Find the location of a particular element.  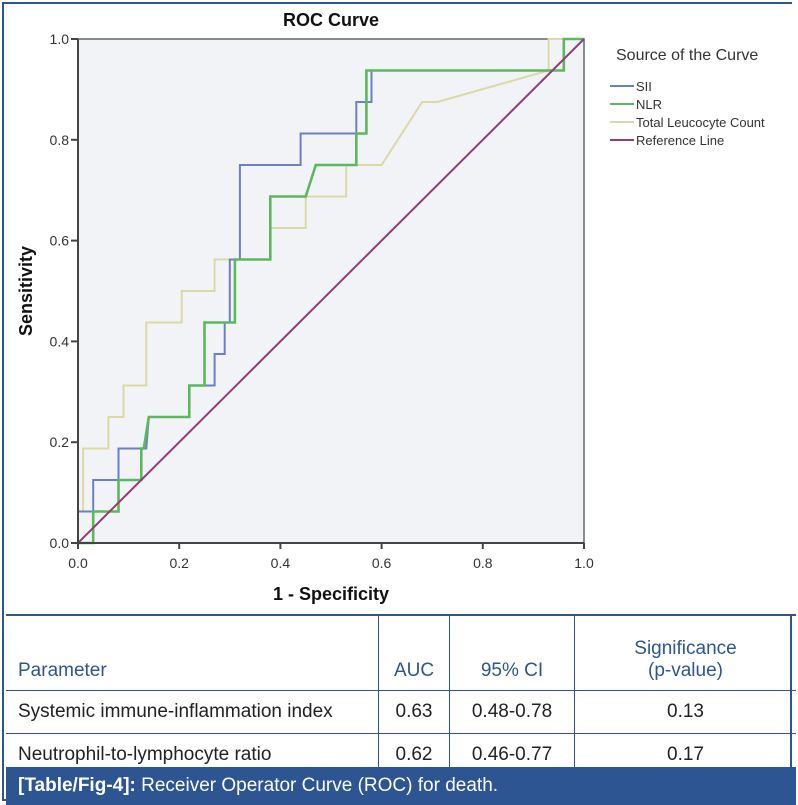

caption-label: [Table/Fig-4]: is located at coordinates (77, 785).